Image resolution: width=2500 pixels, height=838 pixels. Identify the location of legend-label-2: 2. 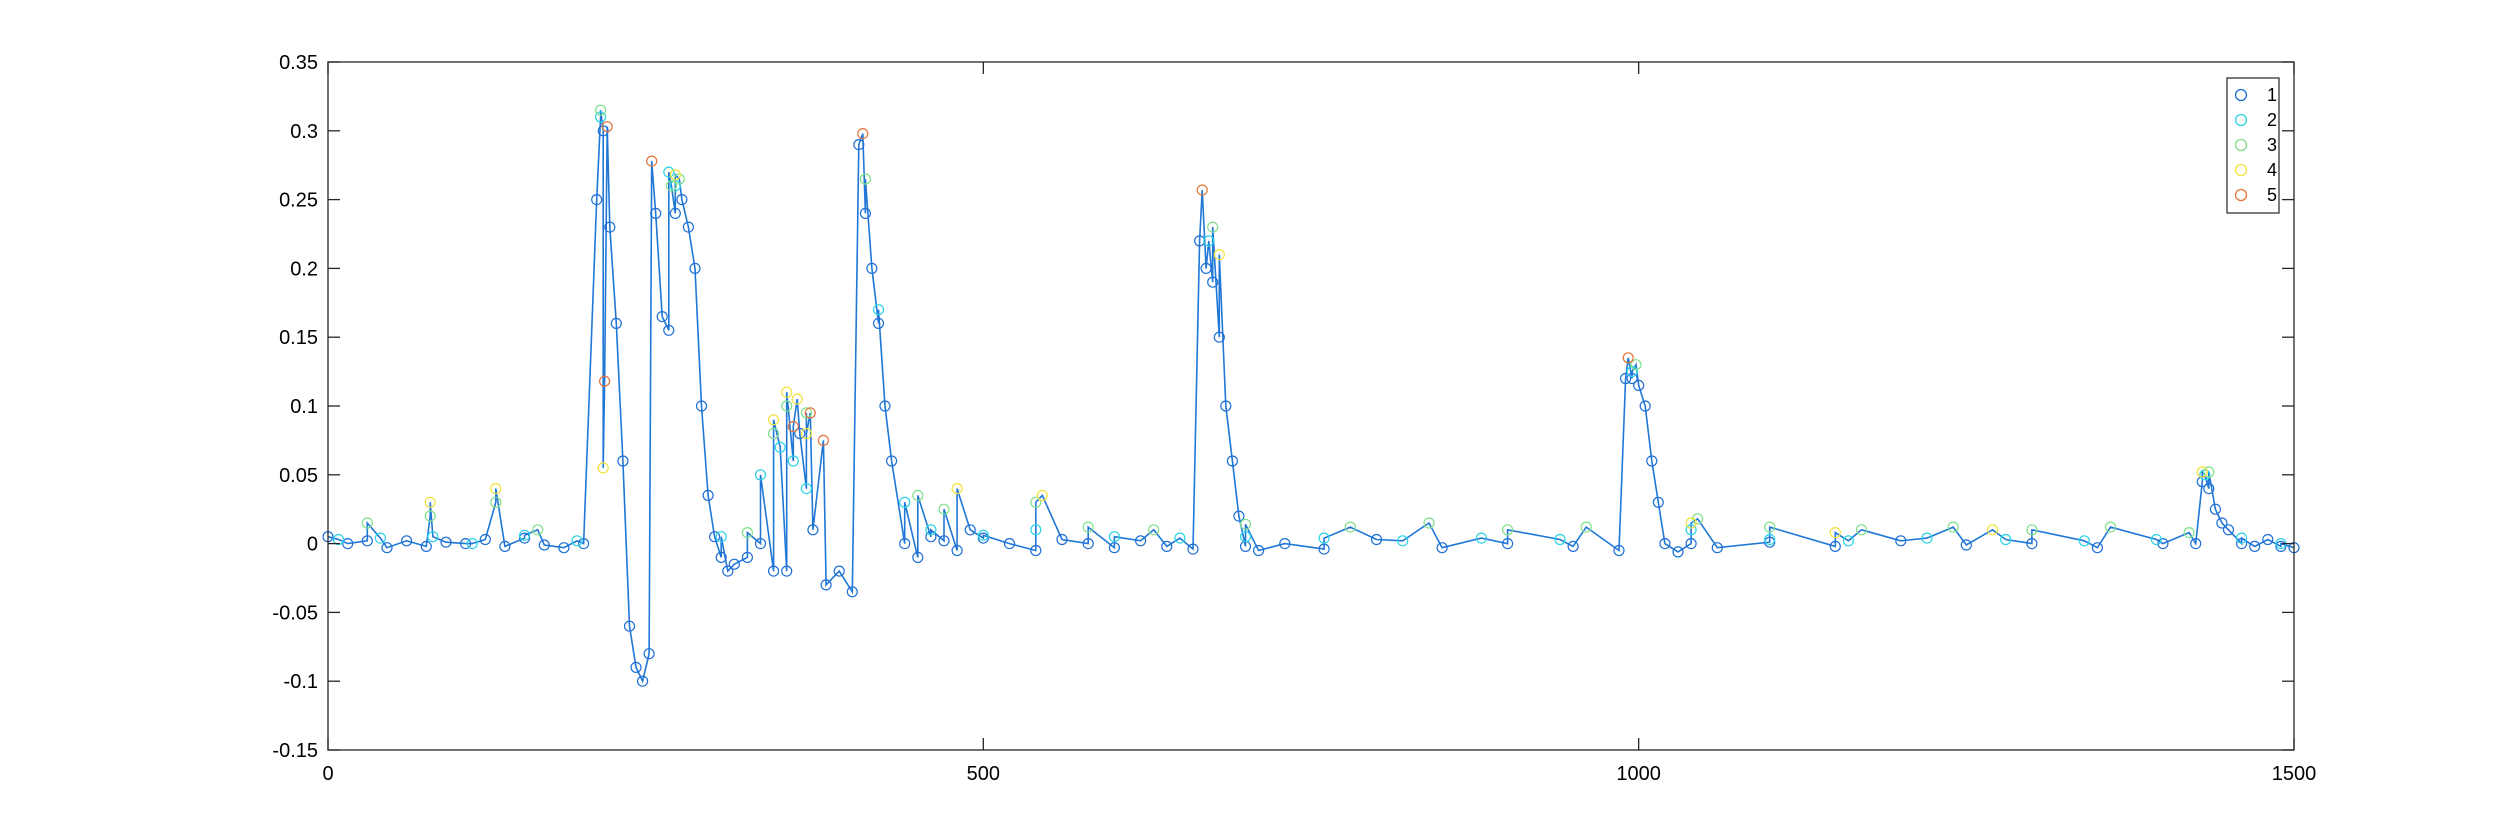
(2272, 120).